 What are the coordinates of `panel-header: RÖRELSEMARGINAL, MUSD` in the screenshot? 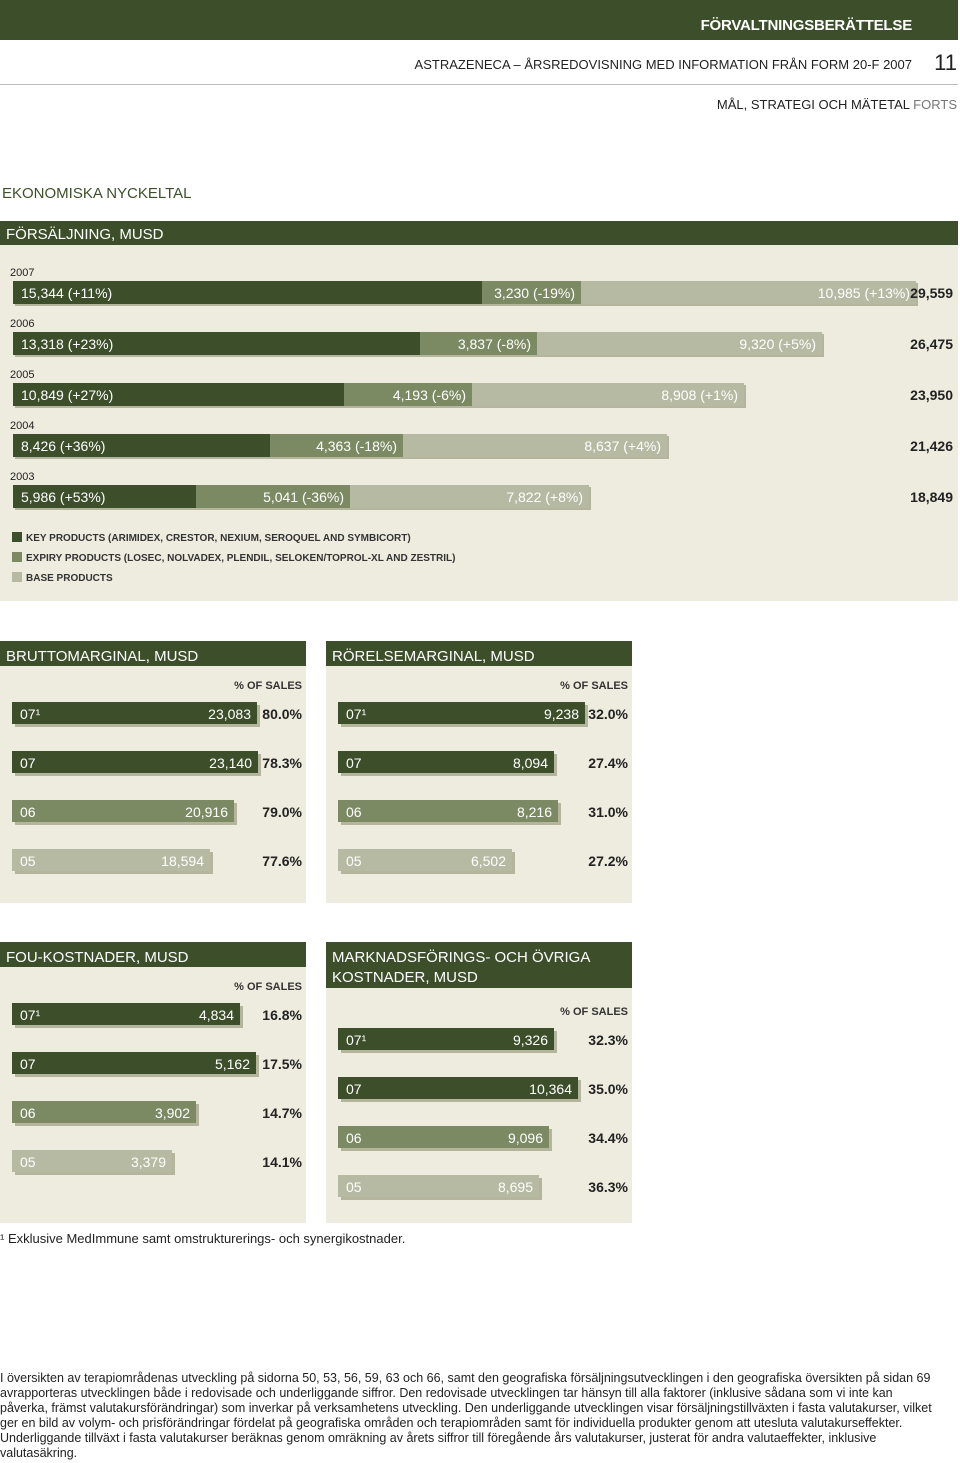 It's located at (479, 653).